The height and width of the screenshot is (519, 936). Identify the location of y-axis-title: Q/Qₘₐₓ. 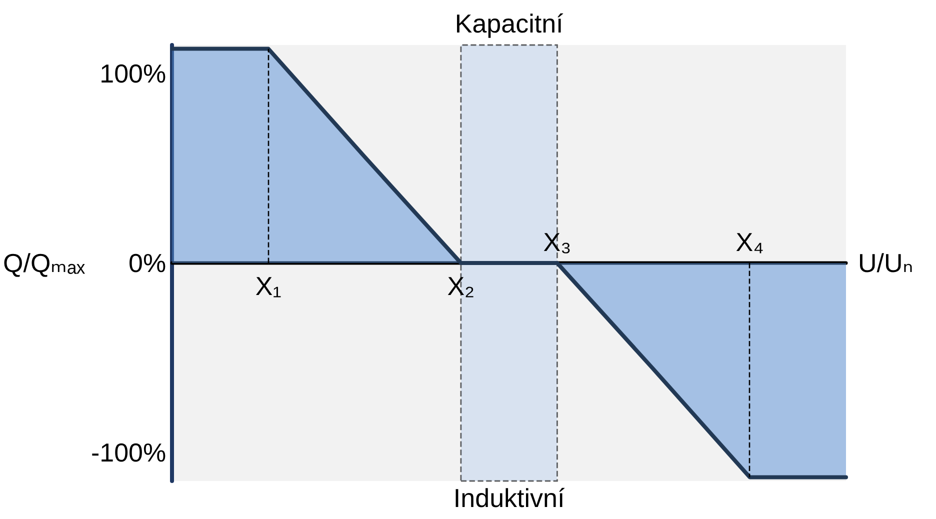
(44, 263).